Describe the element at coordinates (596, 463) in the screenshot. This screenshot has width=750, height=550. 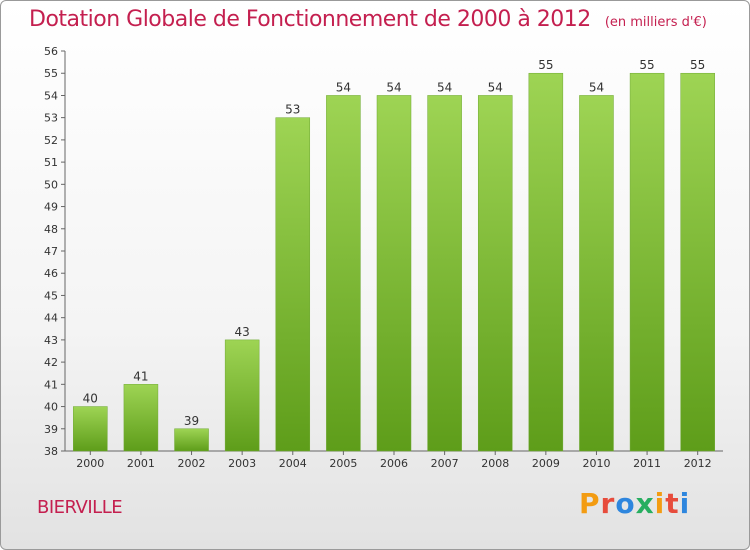
I see `x-tick-label: 2010` at that location.